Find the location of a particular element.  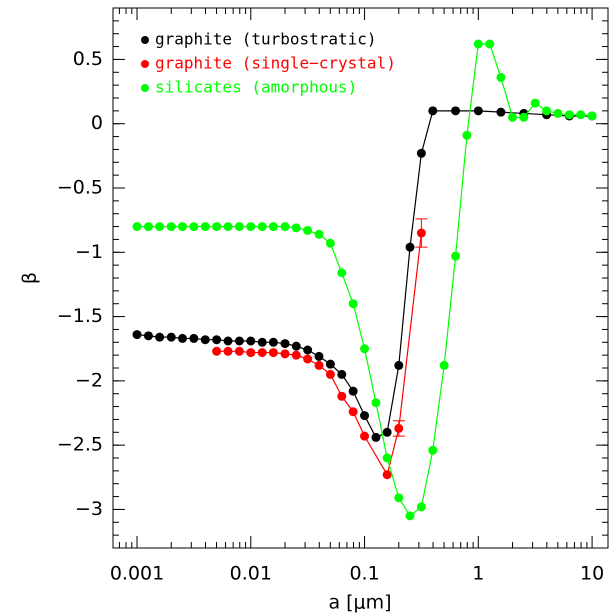

x-axis-label: a [μm] is located at coordinates (359, 603).